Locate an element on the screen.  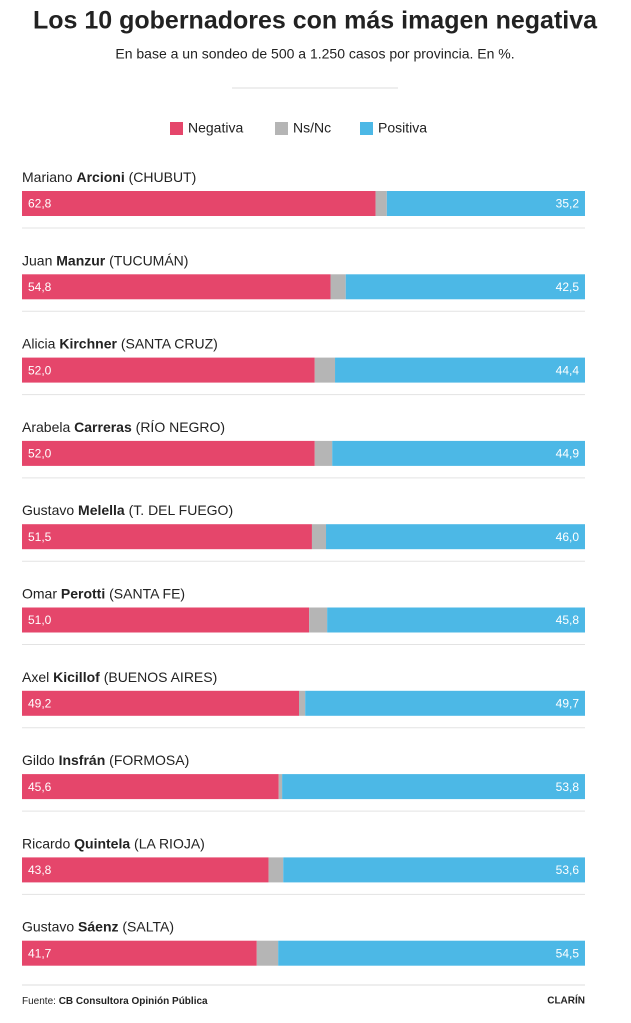
category-part: Sáenz is located at coordinates (98, 926).